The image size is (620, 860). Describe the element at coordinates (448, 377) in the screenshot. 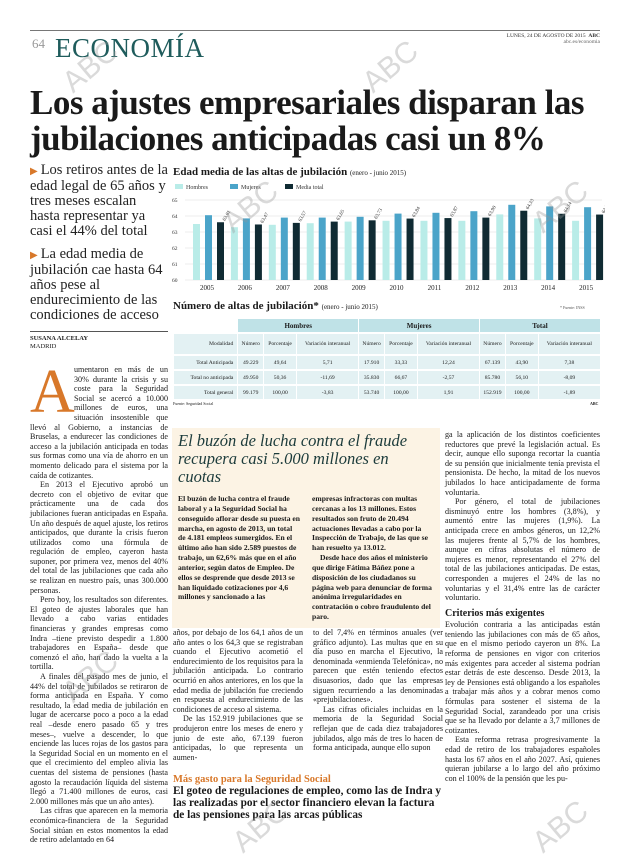

I see `table-cell: -2,57` at that location.